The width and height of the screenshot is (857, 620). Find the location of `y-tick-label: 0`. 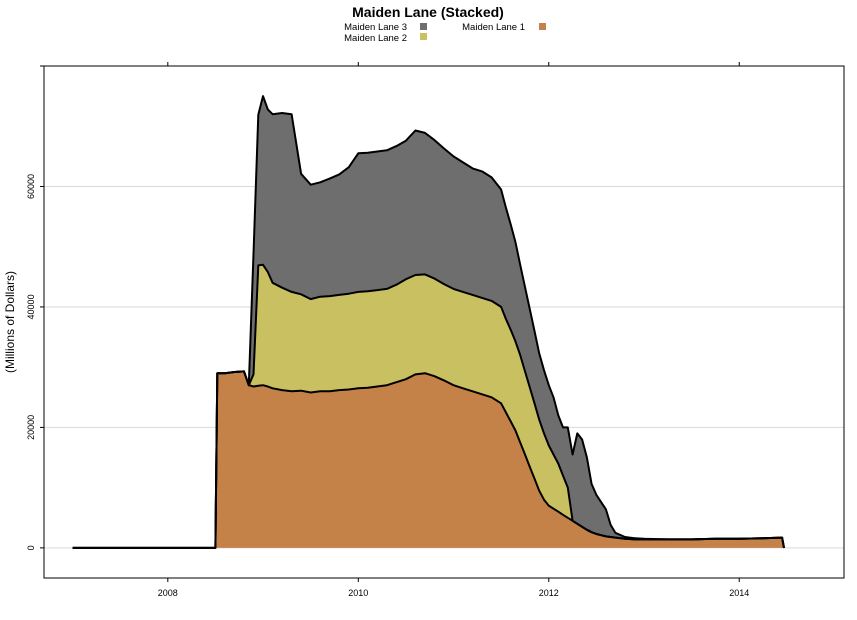

y-tick-label: 0 is located at coordinates (31, 547).